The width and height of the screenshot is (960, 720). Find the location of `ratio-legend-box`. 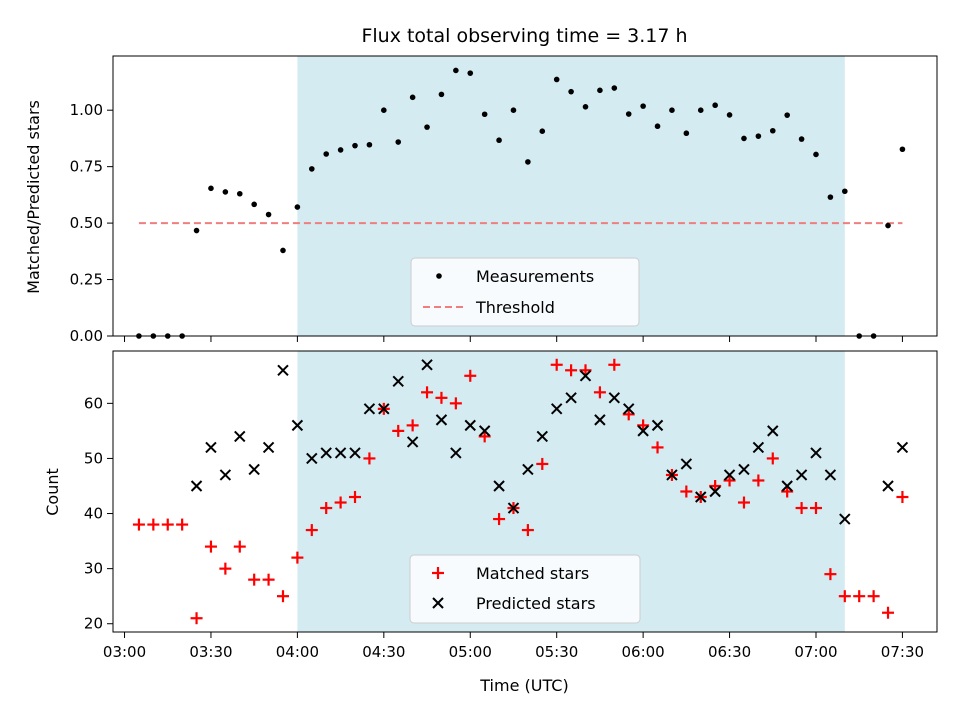

ratio-legend-box is located at coordinates (525, 292).